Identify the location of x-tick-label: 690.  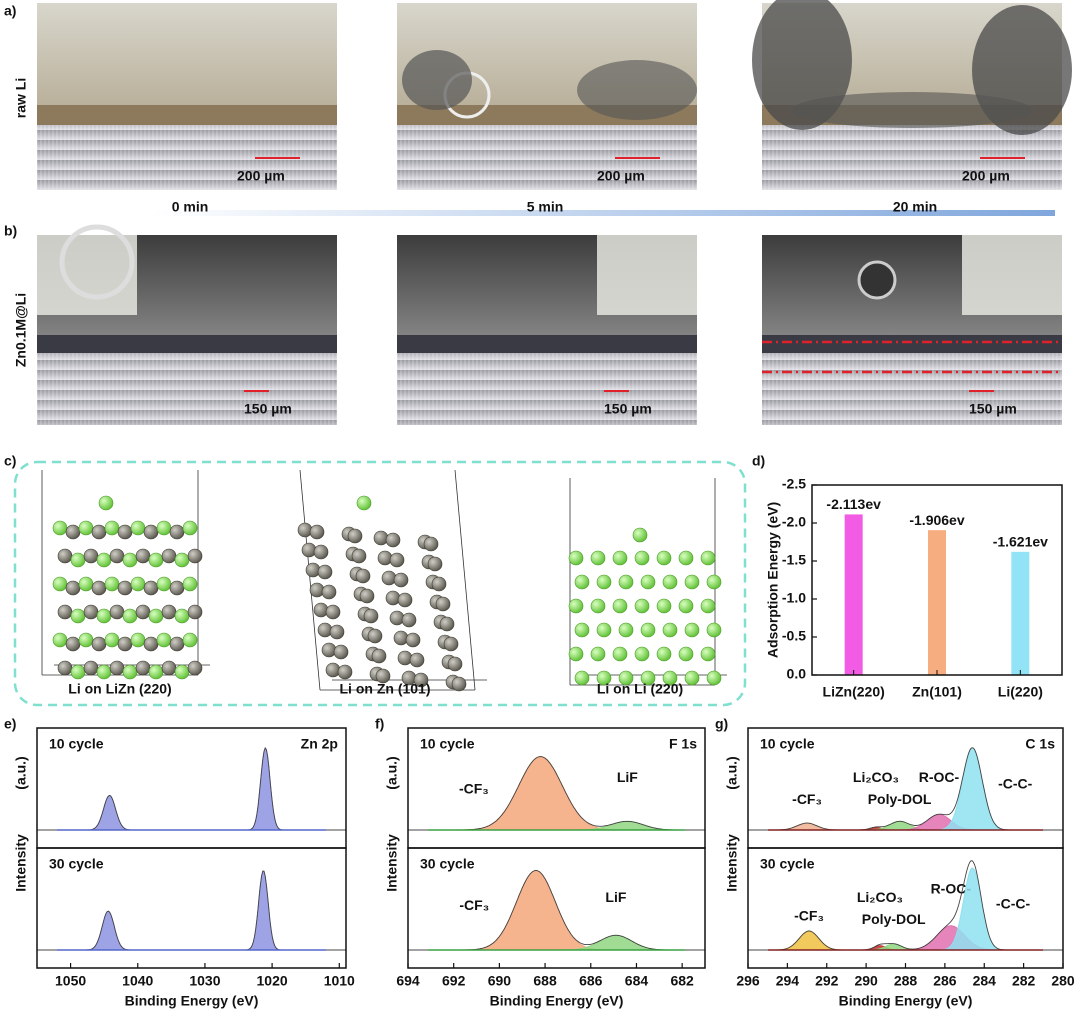
(500, 981).